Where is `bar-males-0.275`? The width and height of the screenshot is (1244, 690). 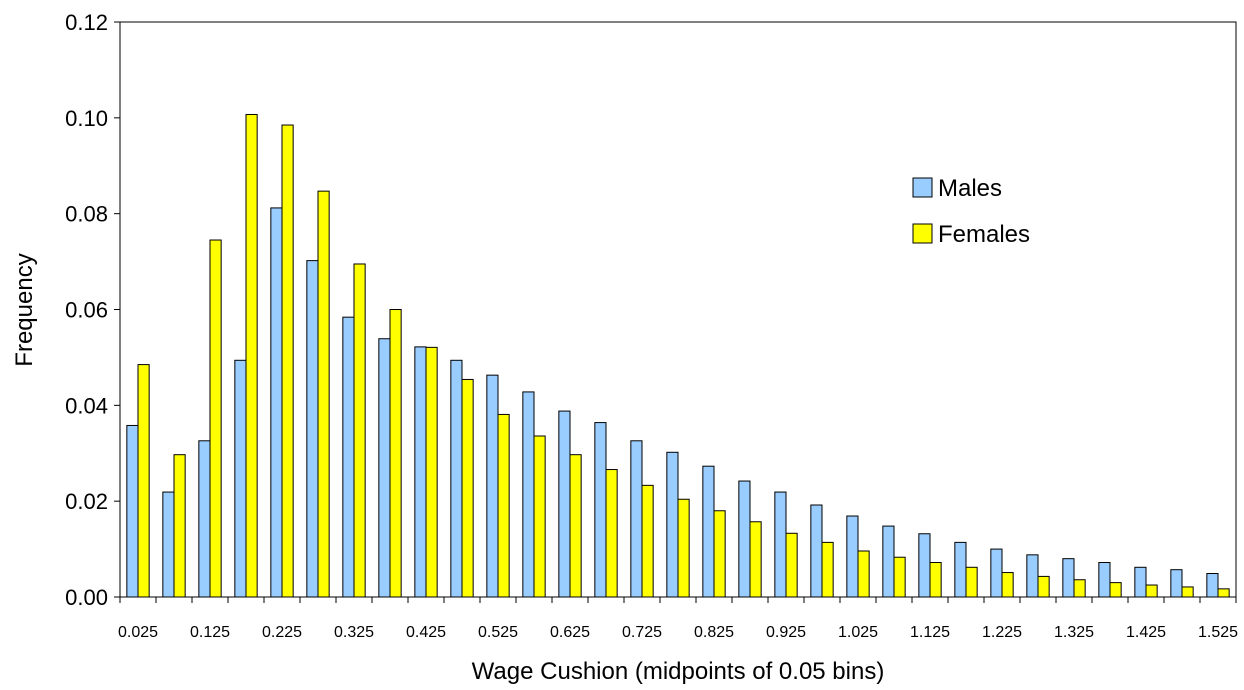
bar-males-0.275 is located at coordinates (312, 429).